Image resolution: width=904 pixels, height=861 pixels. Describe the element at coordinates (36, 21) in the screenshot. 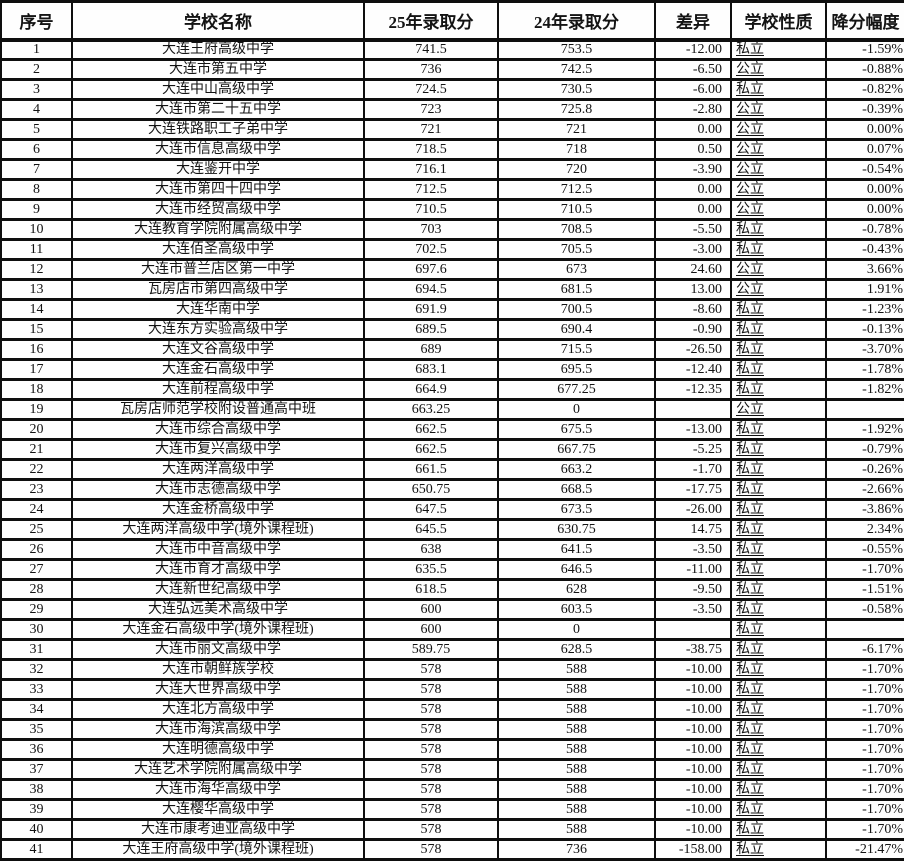

I see `column-header-index: 序号` at that location.